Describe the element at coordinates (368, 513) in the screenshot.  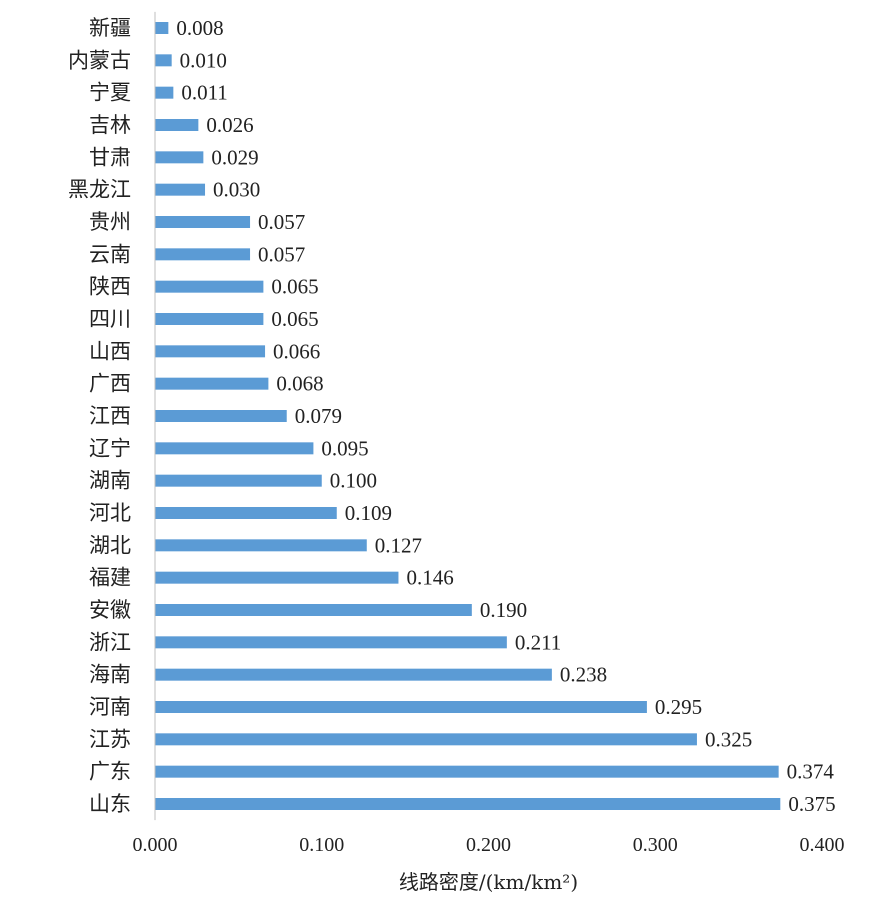
I see `value-label: 0.109` at that location.